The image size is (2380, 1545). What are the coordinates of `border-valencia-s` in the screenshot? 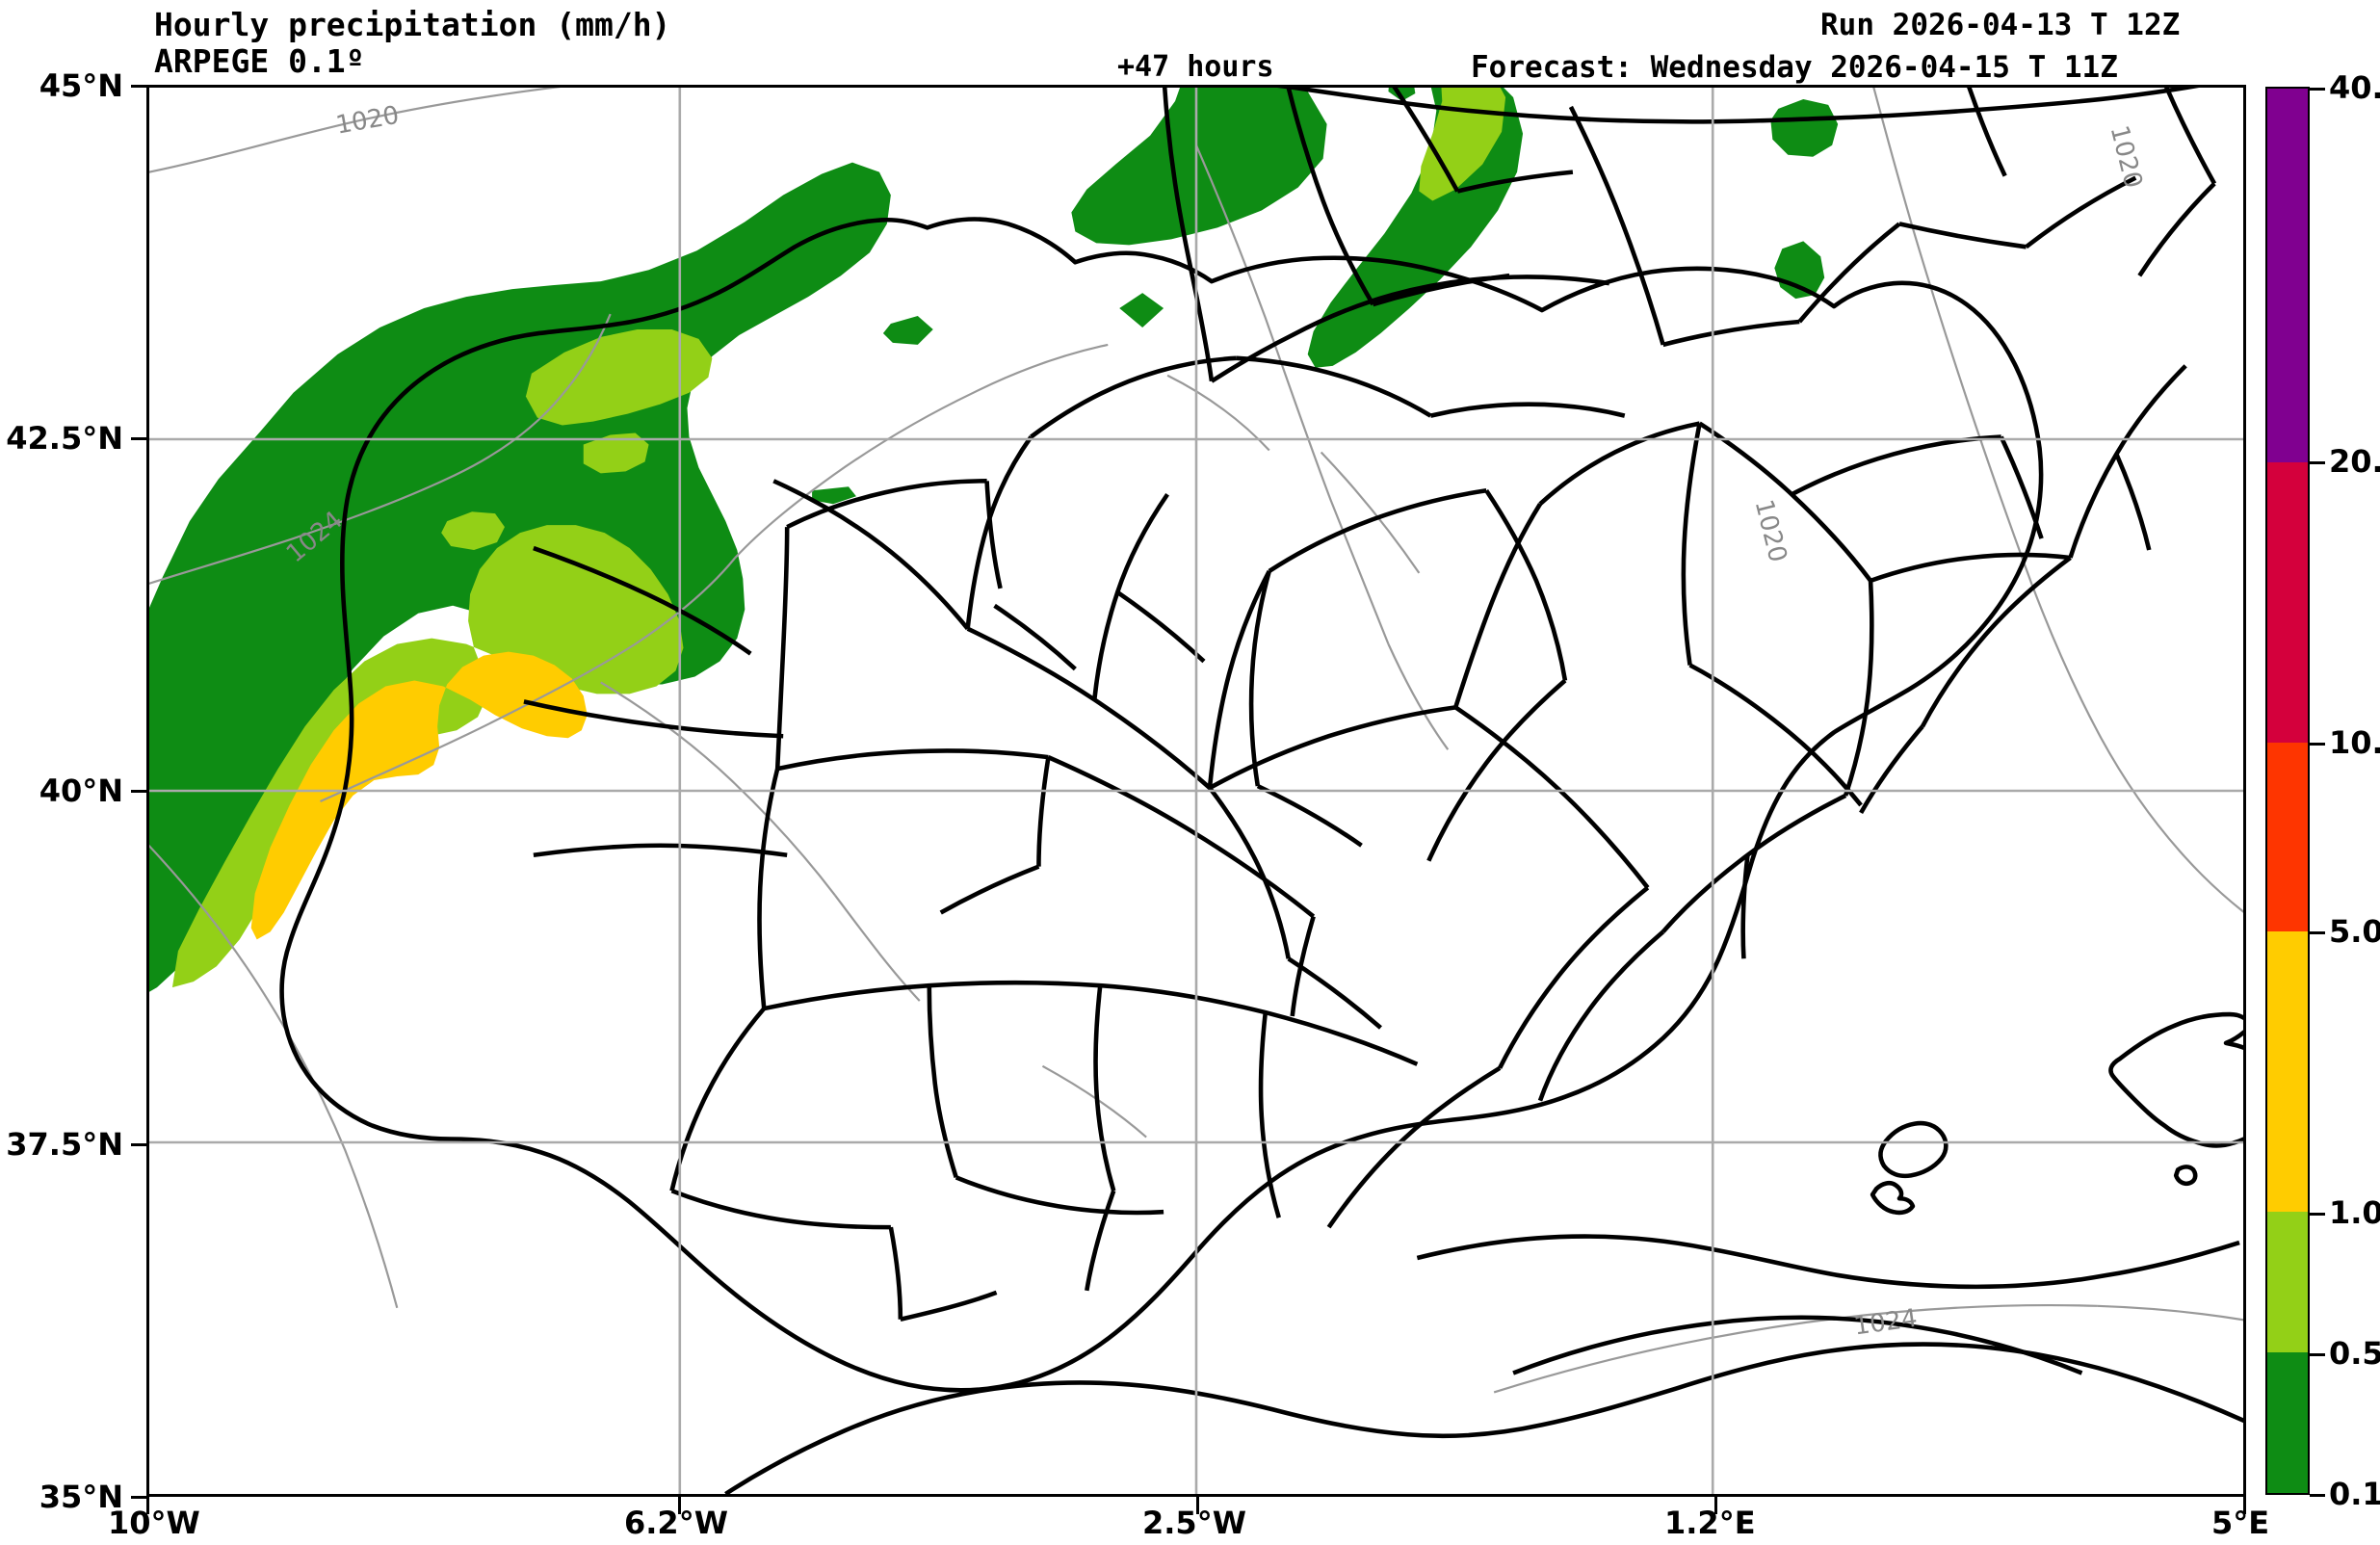 It's located at (1754, 863).